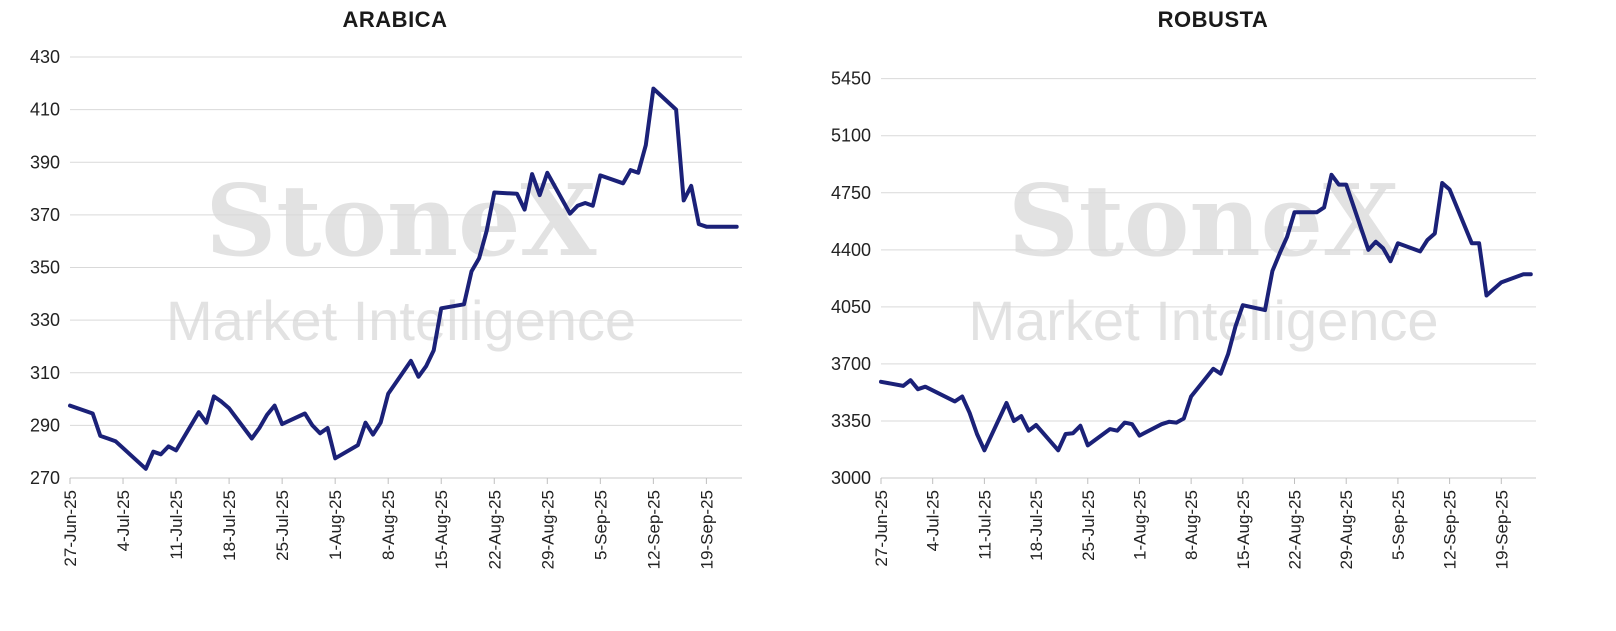 This screenshot has height=631, width=1616. What do you see at coordinates (45, 268) in the screenshot?
I see `y-tick-label: 350` at bounding box center [45, 268].